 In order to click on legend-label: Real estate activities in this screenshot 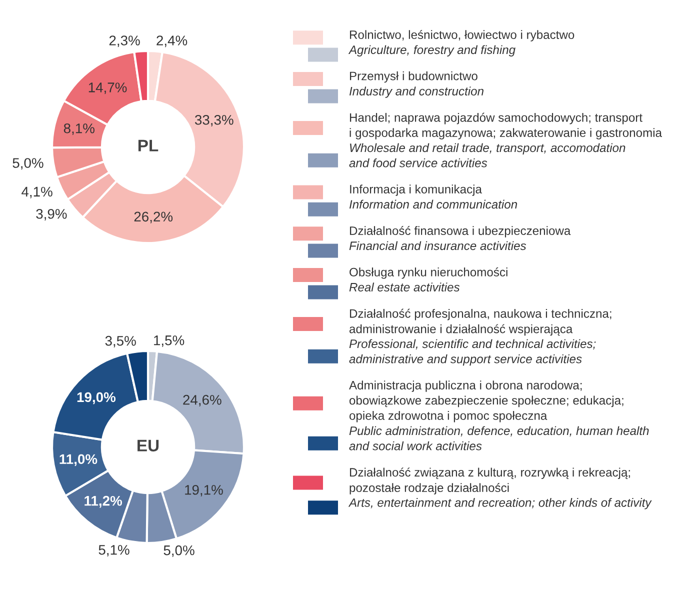, I will do `click(404, 287)`.